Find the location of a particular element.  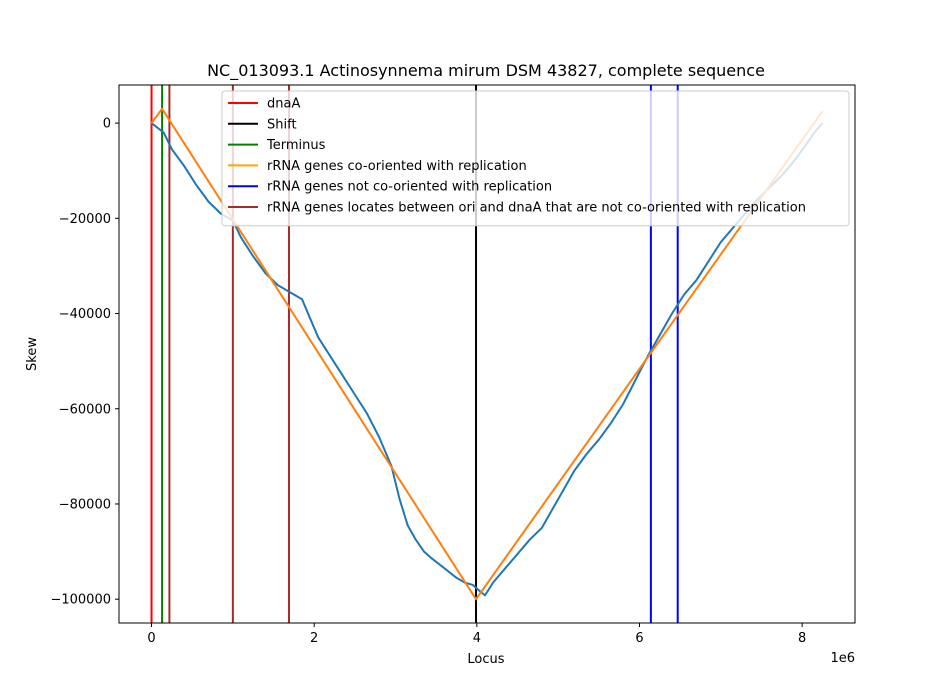

x-tick-label-1: 2 is located at coordinates (314, 638).